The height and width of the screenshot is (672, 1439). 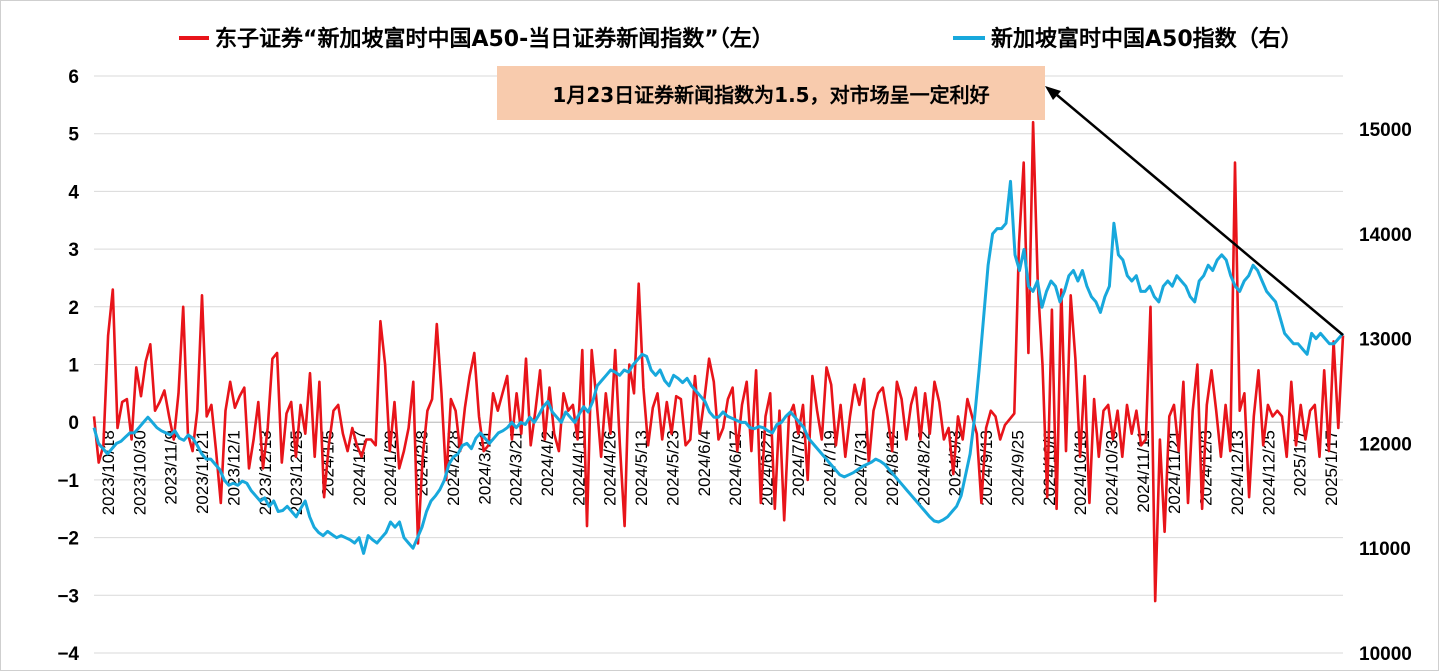 I want to click on annotation-arrow-line, so click(x=1197, y=212).